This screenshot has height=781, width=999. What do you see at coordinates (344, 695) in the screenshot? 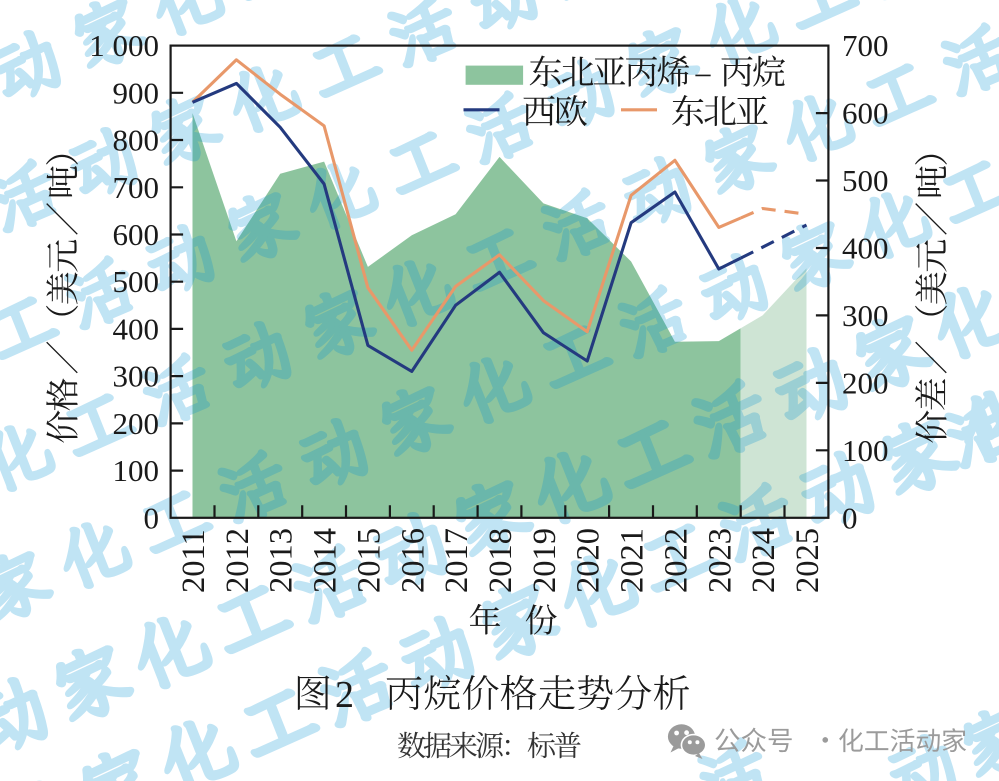
I see `svg-text: 2` at bounding box center [344, 695].